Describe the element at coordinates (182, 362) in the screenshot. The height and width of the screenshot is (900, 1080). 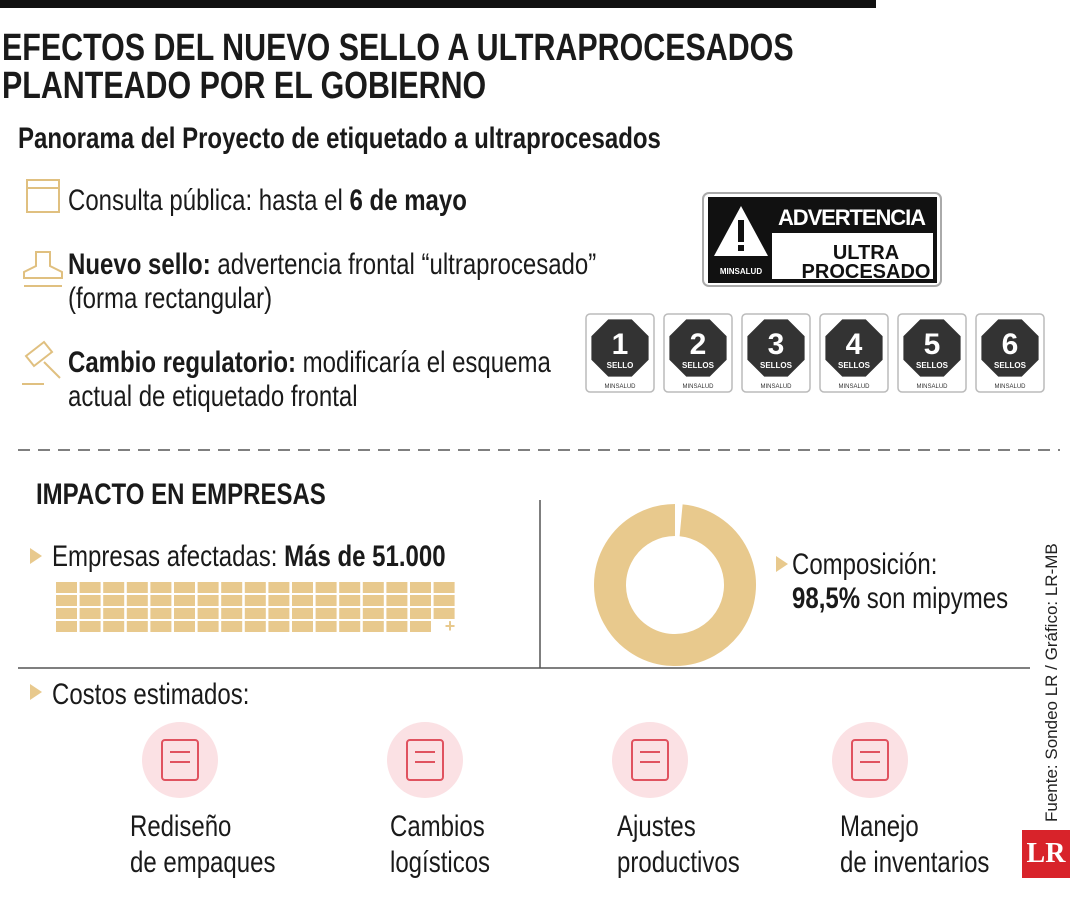
I see `text: Cambio regulatorio:` at that location.